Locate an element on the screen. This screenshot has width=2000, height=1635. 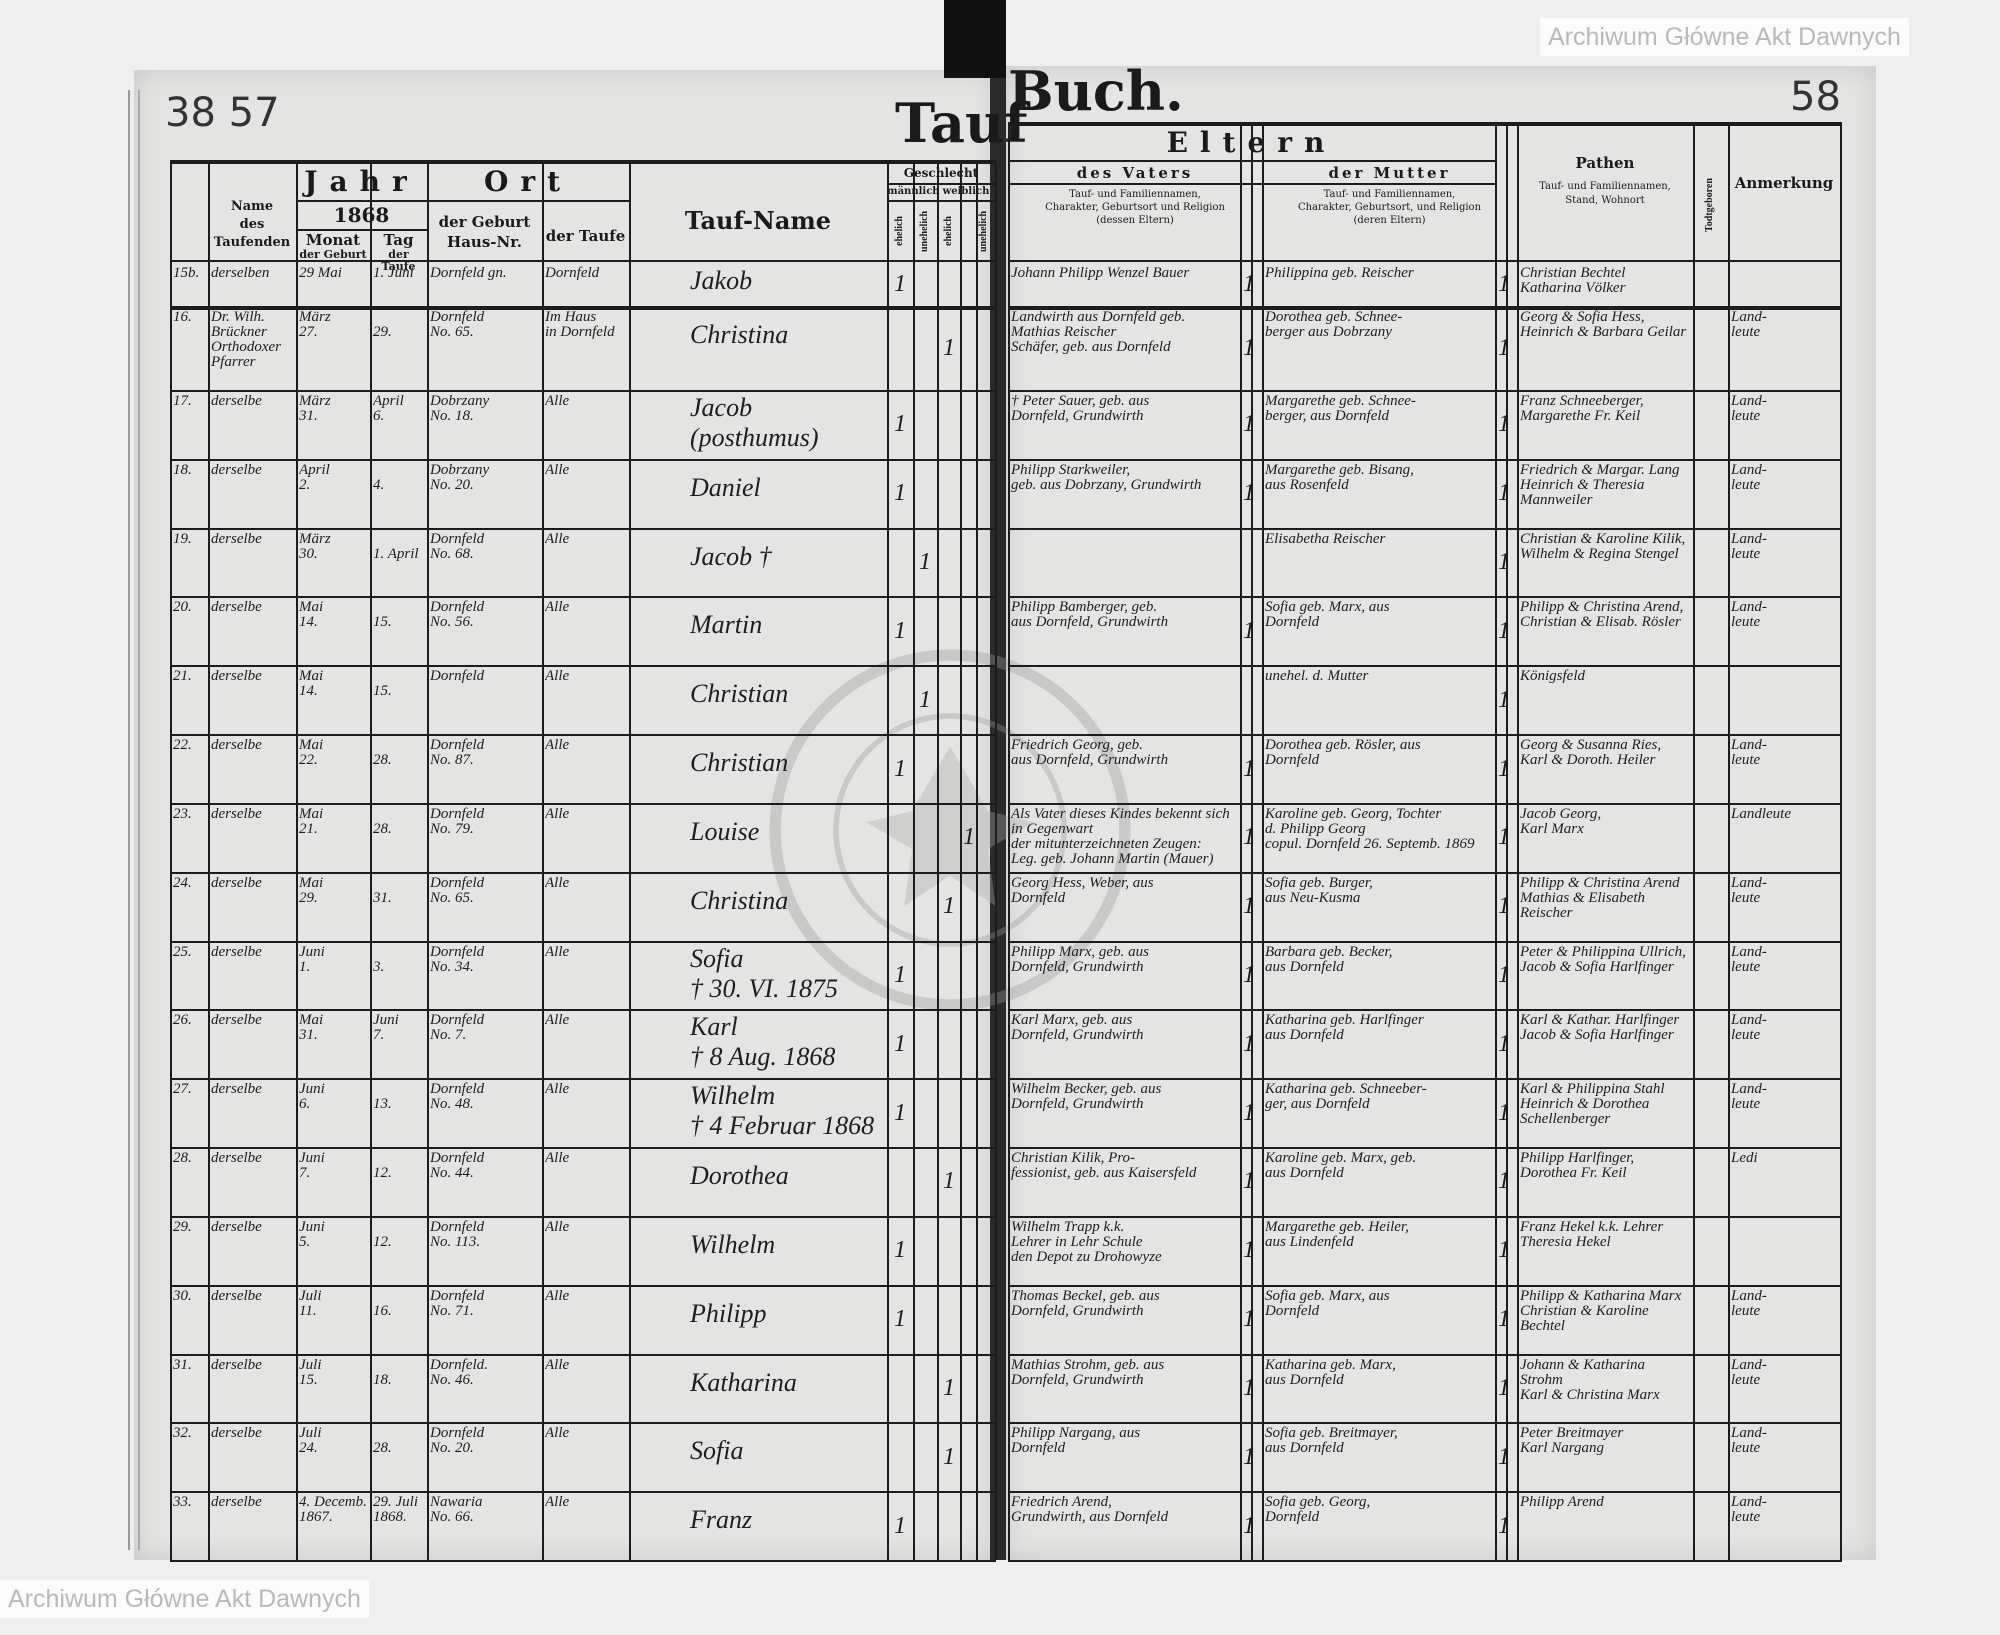
row-number: 27. is located at coordinates (182, 1090).